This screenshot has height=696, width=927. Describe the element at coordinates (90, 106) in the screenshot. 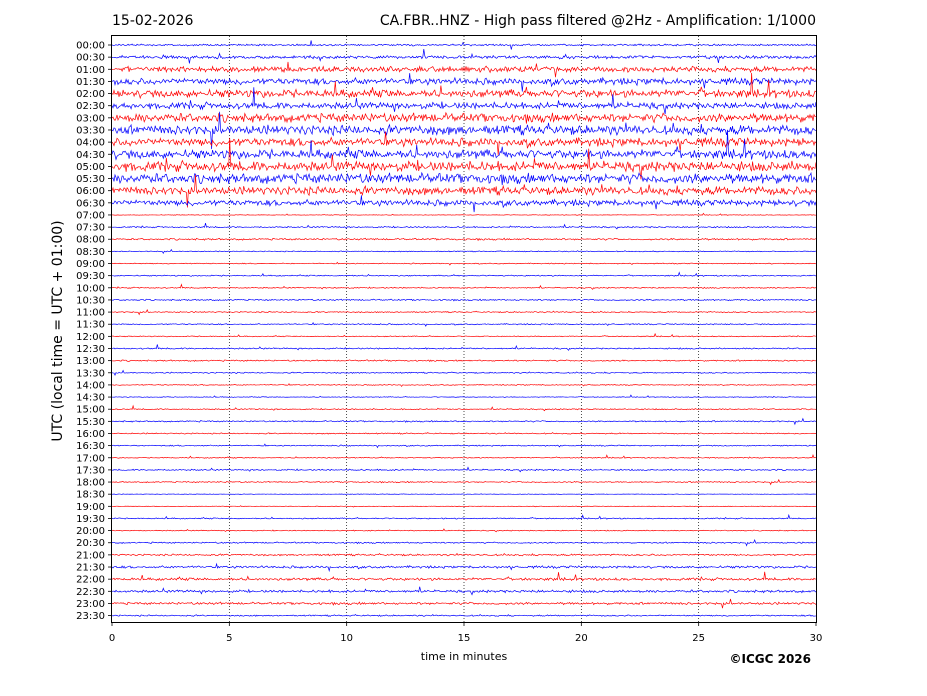

I see `ytick-label: 02:30` at that location.